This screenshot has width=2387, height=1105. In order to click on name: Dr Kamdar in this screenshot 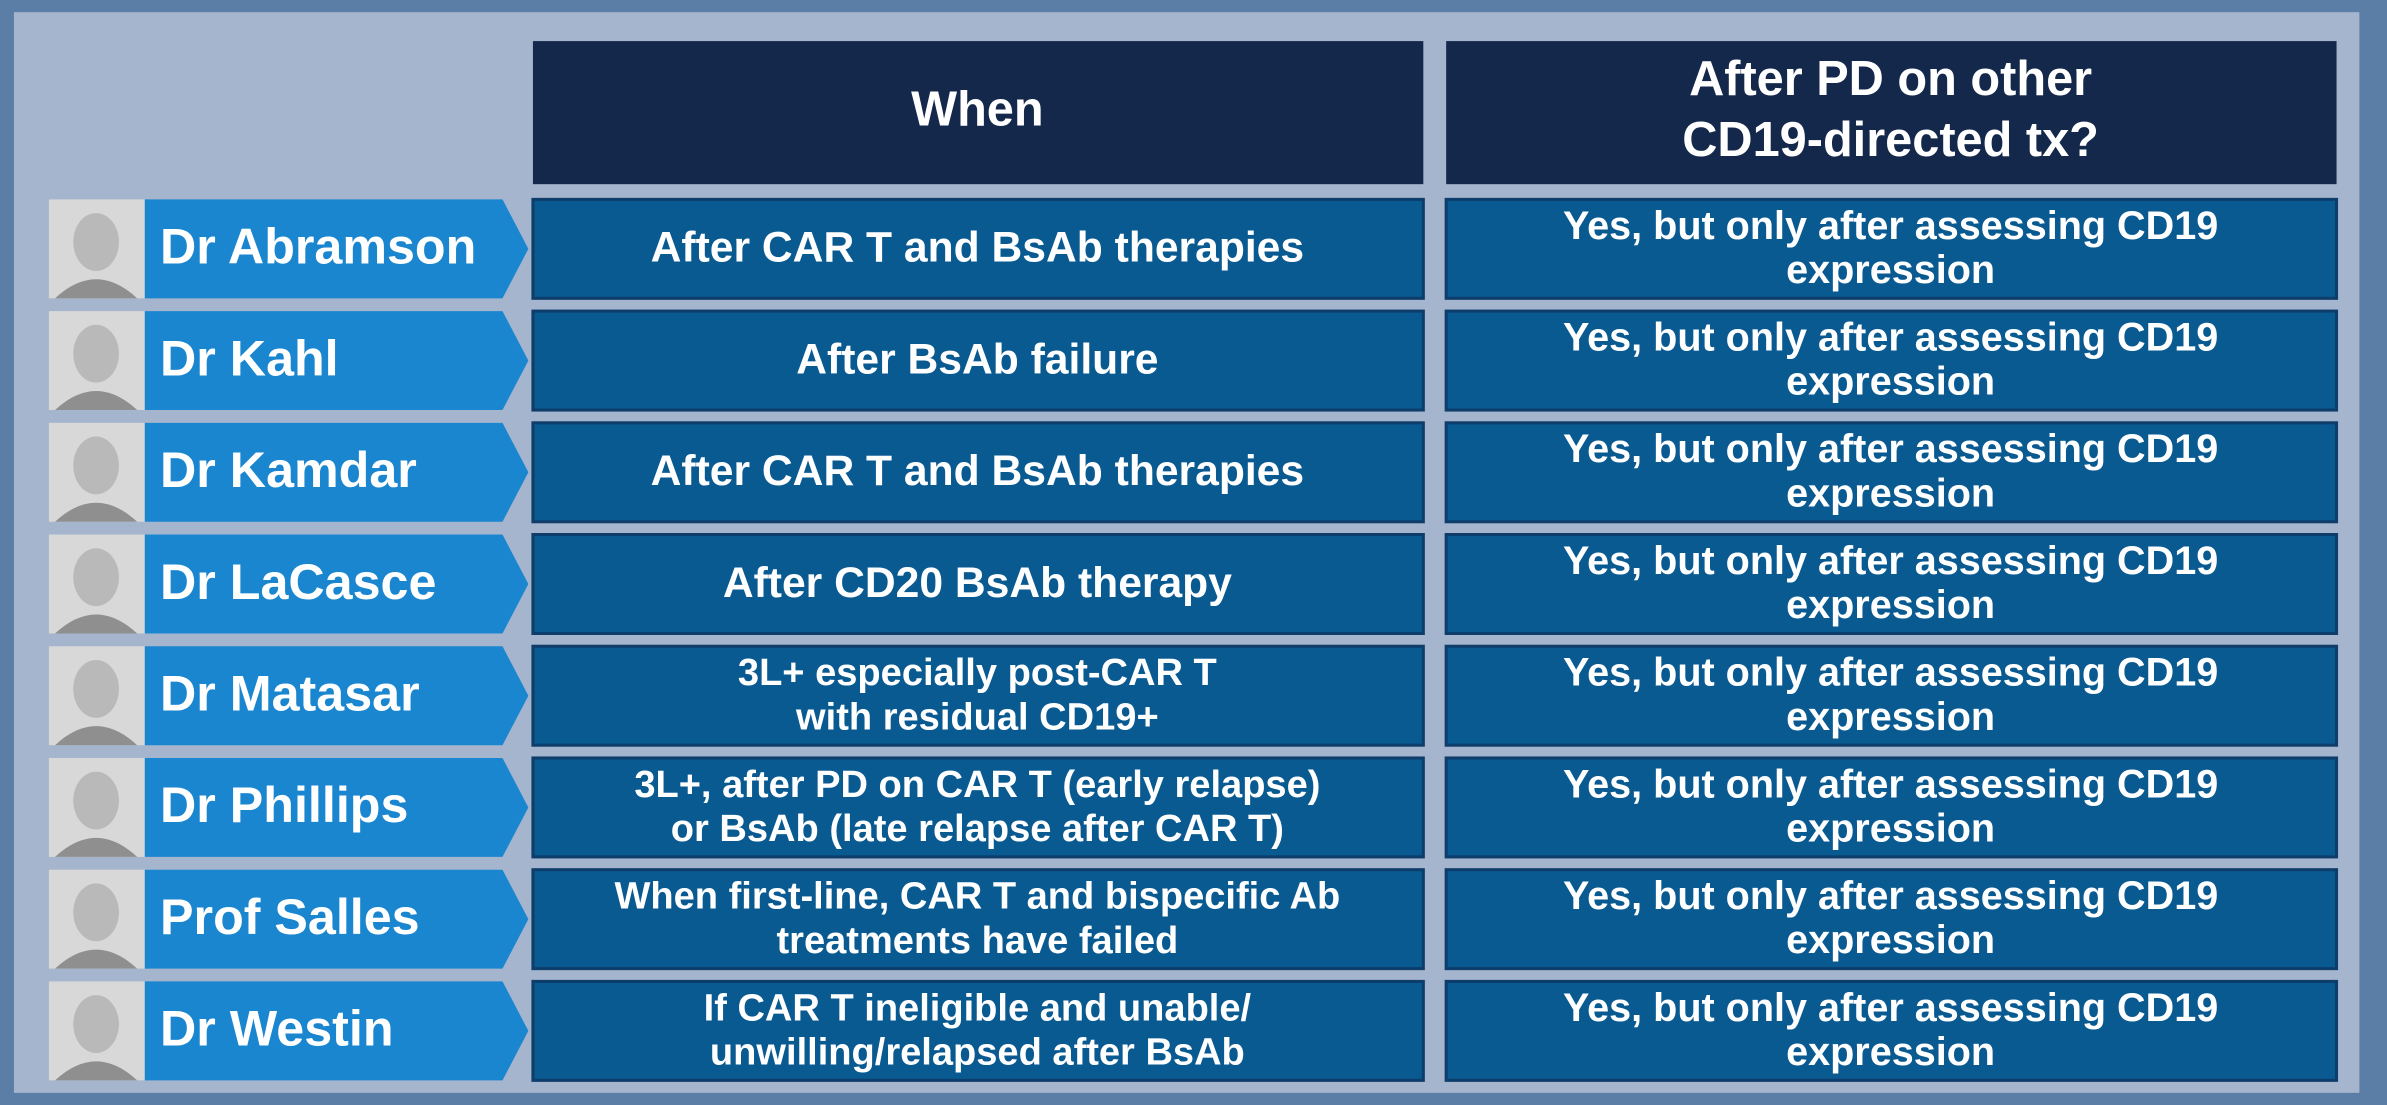, I will do `click(288, 470)`.